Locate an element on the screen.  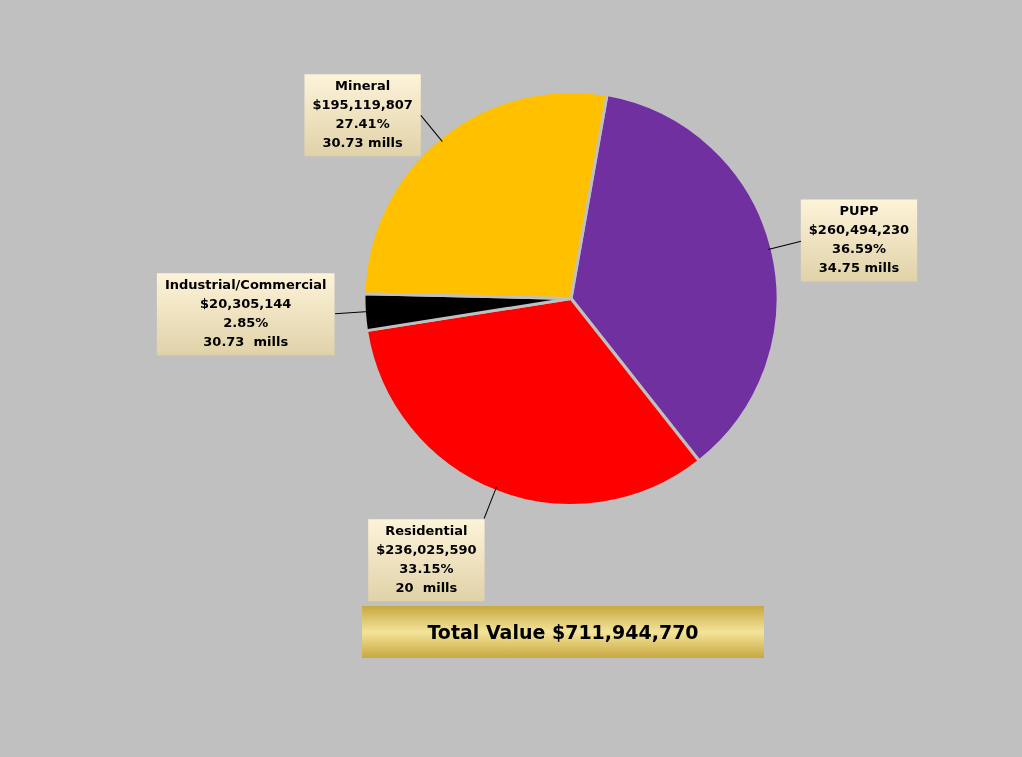
slice-label: Industrial/Commercial is located at coordinates (245, 284).